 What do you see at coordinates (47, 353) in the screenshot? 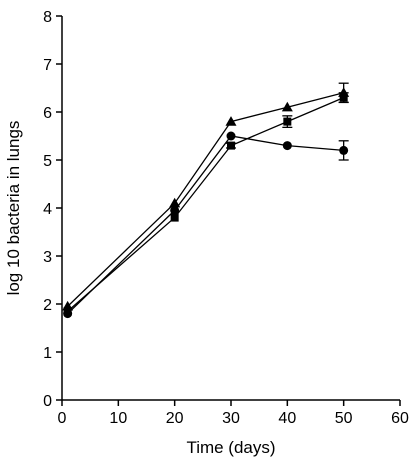
I see `y-tick-label: 1` at bounding box center [47, 353].